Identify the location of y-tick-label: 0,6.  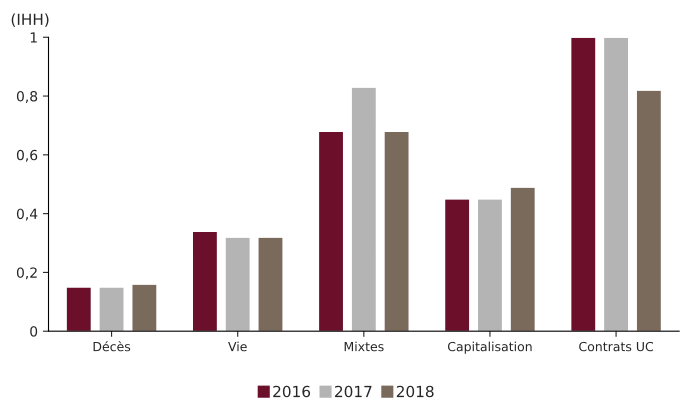
(27, 156).